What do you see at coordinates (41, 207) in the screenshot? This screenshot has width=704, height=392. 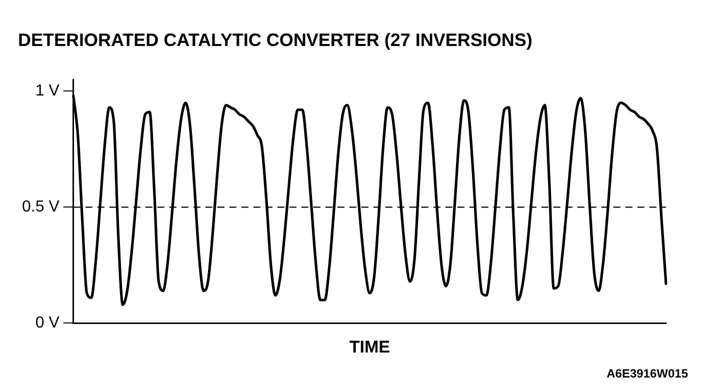 I see `y-tick-label: 0.5 V` at bounding box center [41, 207].